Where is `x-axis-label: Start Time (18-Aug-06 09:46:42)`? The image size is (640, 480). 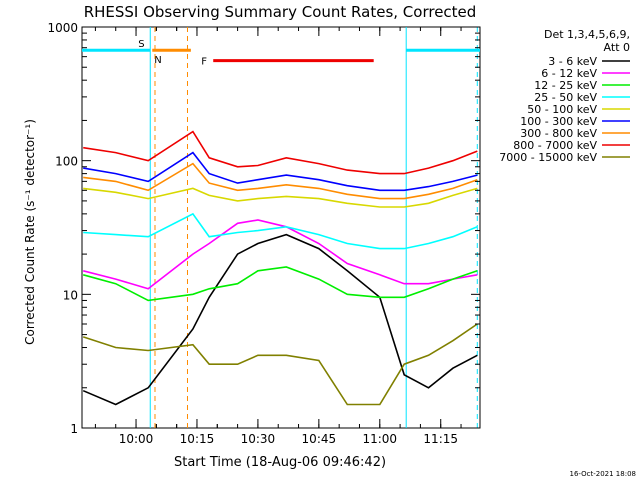 x-axis-label: Start Time (18-Aug-06 09:46:42) is located at coordinates (280, 462).